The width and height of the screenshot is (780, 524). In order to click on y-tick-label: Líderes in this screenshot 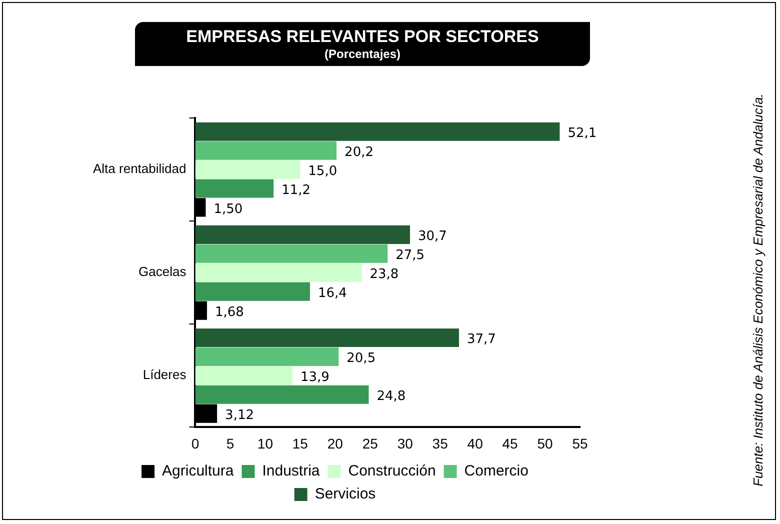, I will do `click(164, 374)`.